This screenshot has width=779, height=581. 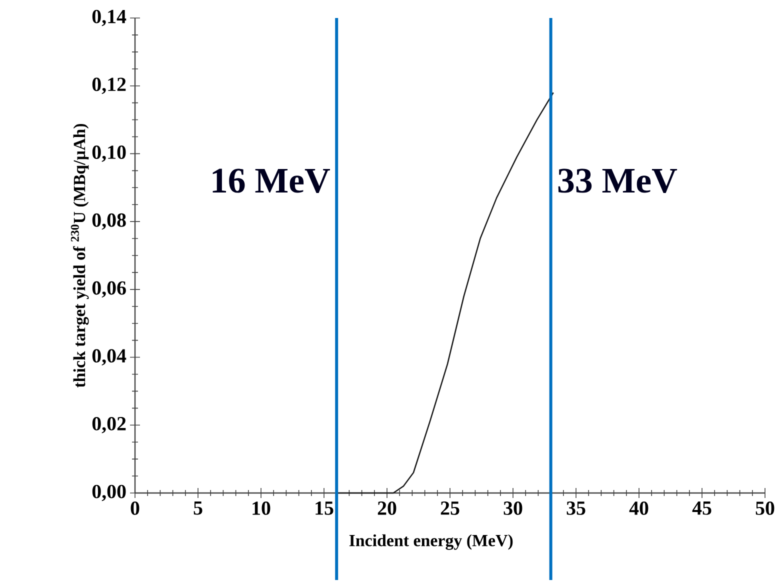 What do you see at coordinates (765, 508) in the screenshot?
I see `x-tick-label: 50` at bounding box center [765, 508].